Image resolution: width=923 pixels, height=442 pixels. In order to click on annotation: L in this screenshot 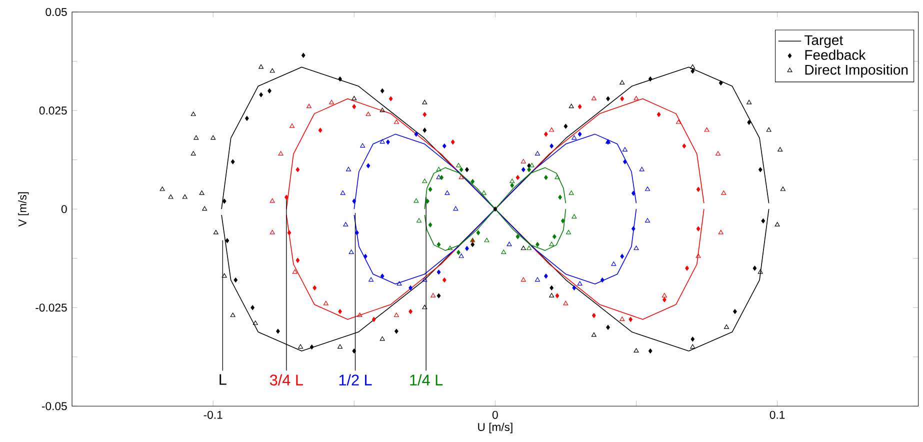, I will do `click(223, 379)`.